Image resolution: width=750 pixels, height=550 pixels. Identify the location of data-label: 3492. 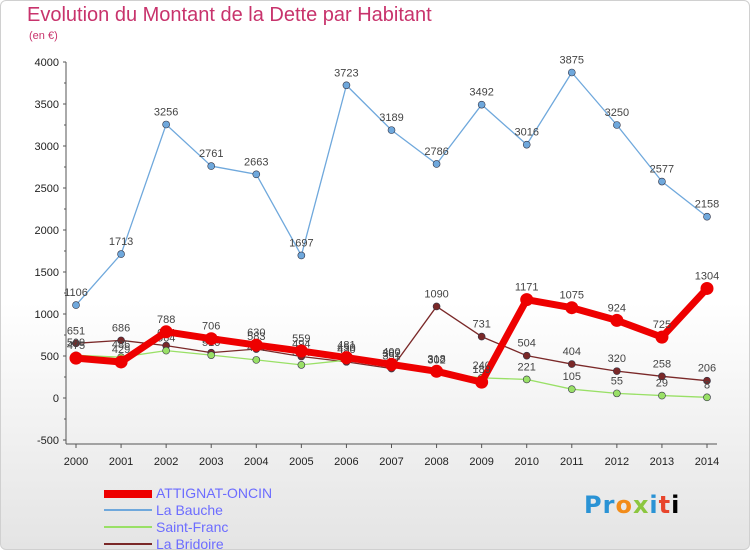
(481, 93).